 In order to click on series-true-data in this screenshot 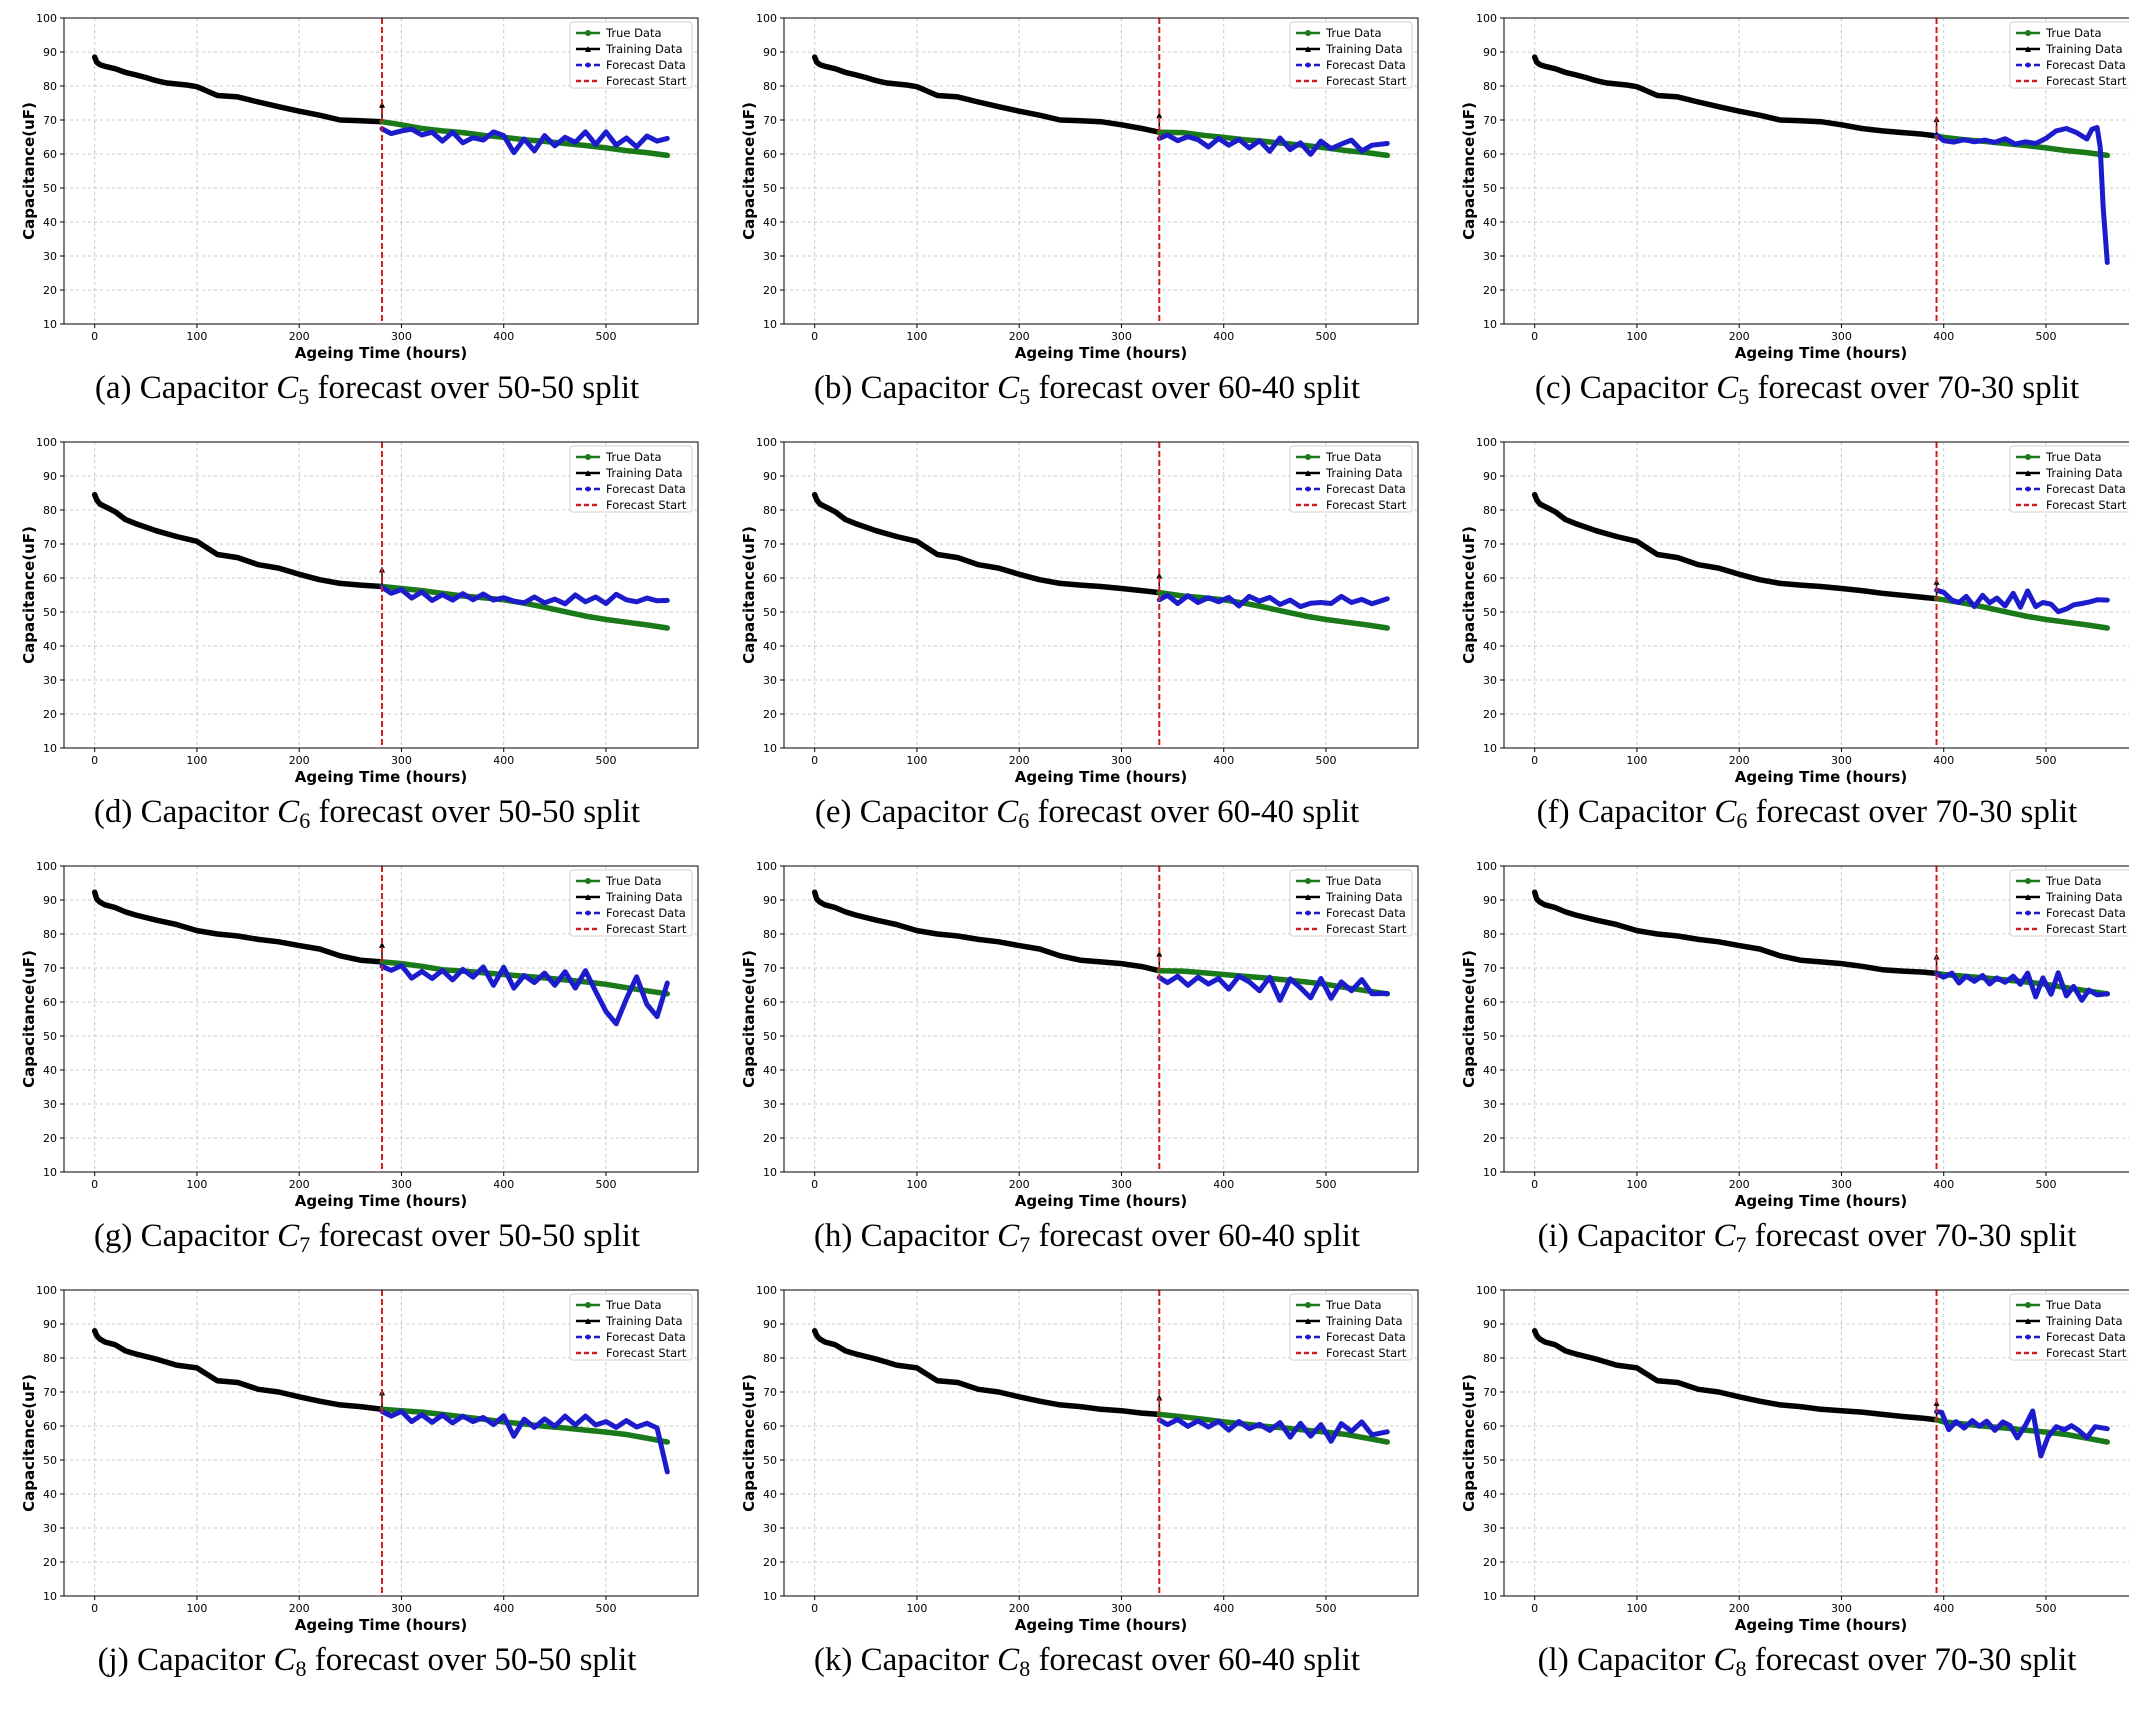, I will do `click(1273, 610)`.